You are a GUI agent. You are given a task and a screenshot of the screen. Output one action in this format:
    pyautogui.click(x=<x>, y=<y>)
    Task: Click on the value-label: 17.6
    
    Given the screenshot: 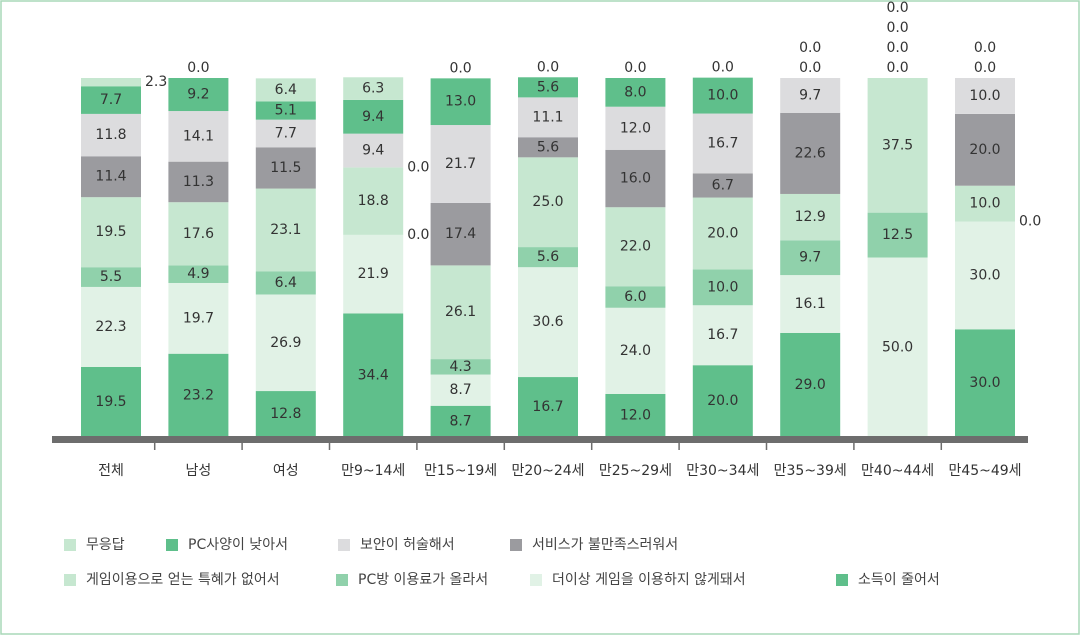 What is the action you would take?
    pyautogui.click(x=198, y=234)
    